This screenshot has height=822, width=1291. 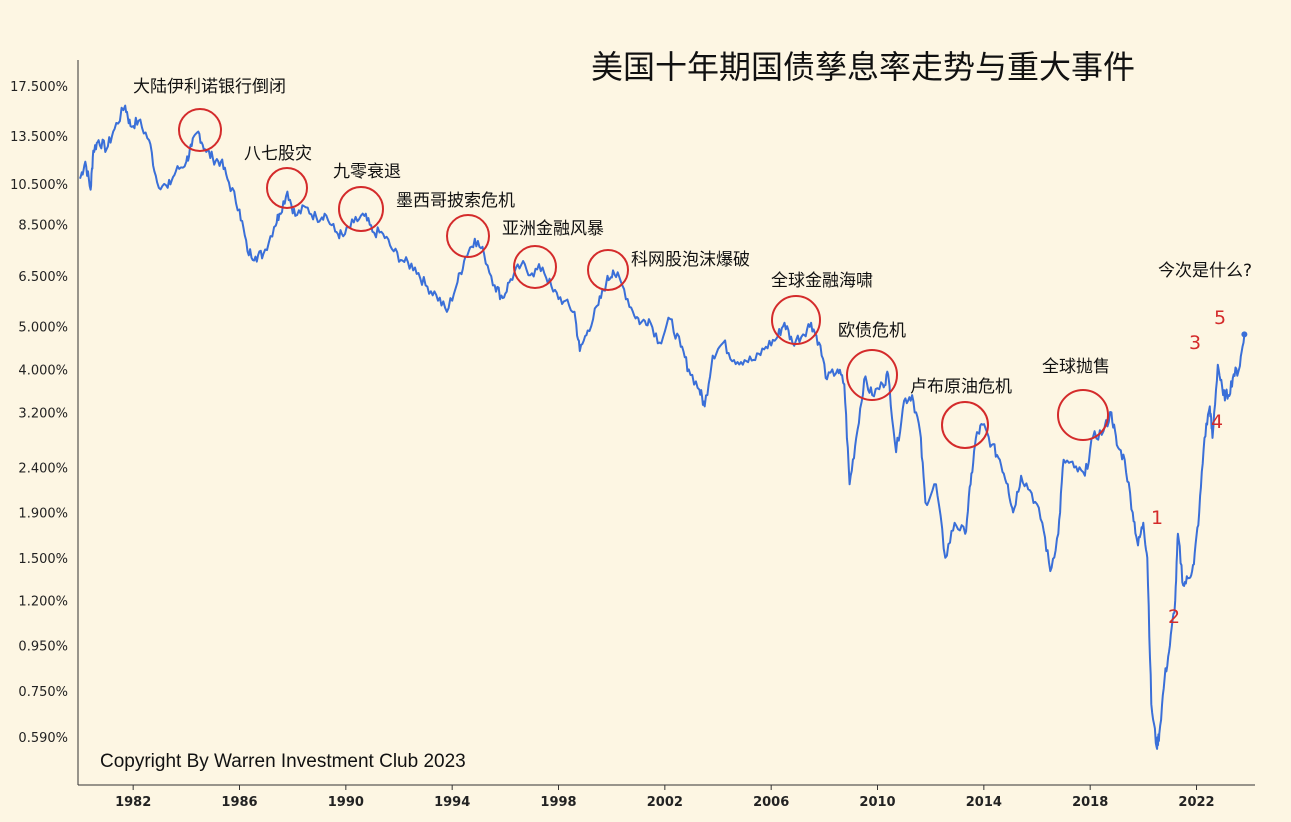 What do you see at coordinates (367, 172) in the screenshot?
I see `annotation-1990-recession: 九零衰退` at bounding box center [367, 172].